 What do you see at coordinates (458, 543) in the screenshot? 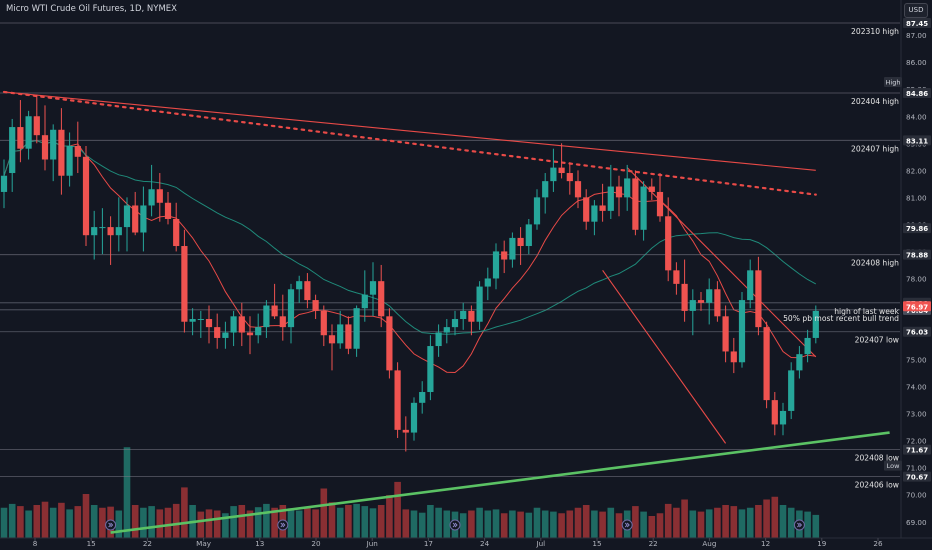
I see `time-axis: 8 15 22 May 13 20 Jun 17 24 Jul 15 22 Aug 12 19 26` at bounding box center [458, 543].